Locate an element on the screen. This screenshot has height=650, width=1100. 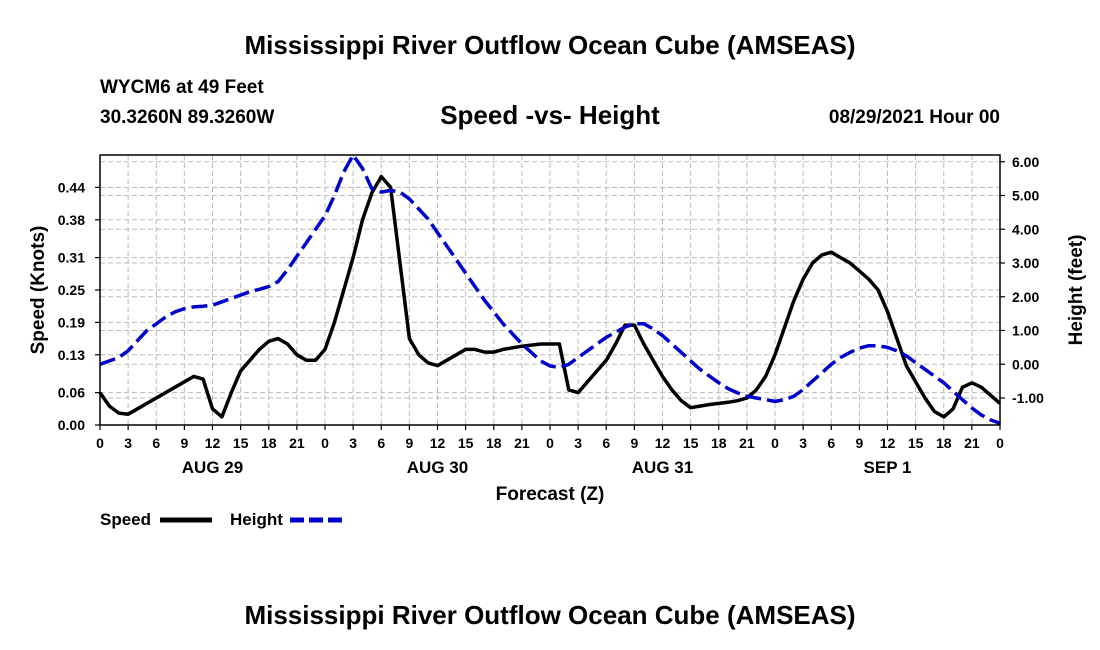
x-tick-label-30: 18 is located at coordinates (944, 443).